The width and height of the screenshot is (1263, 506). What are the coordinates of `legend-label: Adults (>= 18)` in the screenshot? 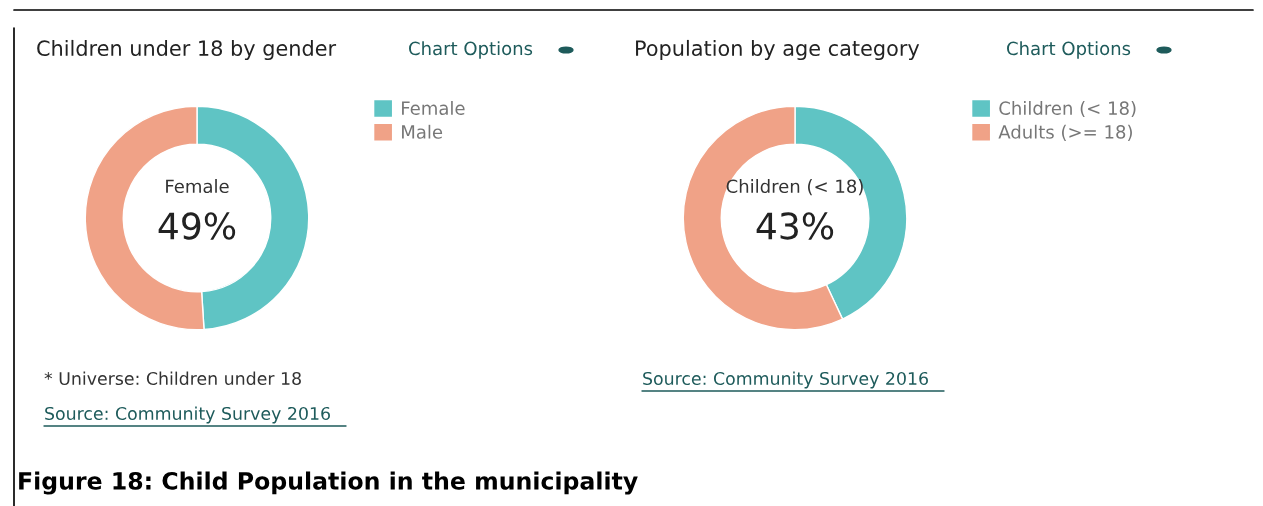 It's located at (1065, 132).